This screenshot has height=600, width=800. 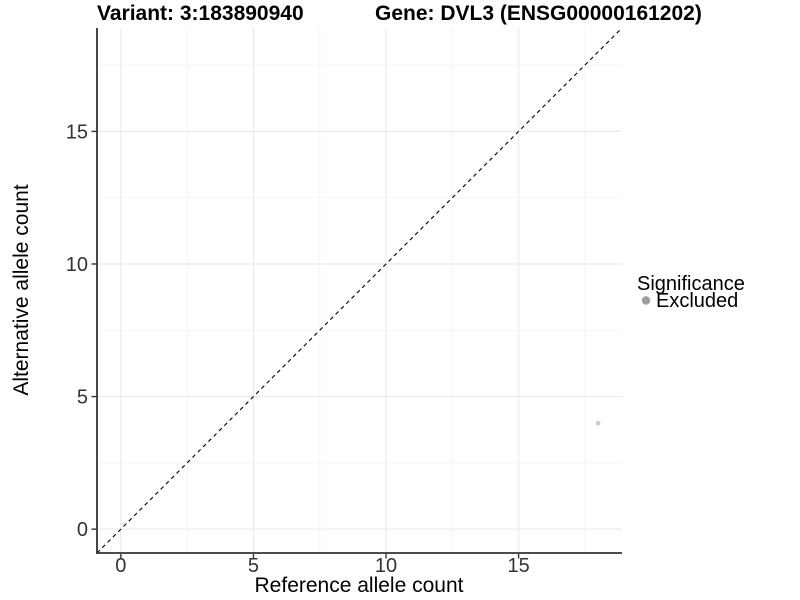 I want to click on legend-key-dot-icon, so click(x=646, y=300).